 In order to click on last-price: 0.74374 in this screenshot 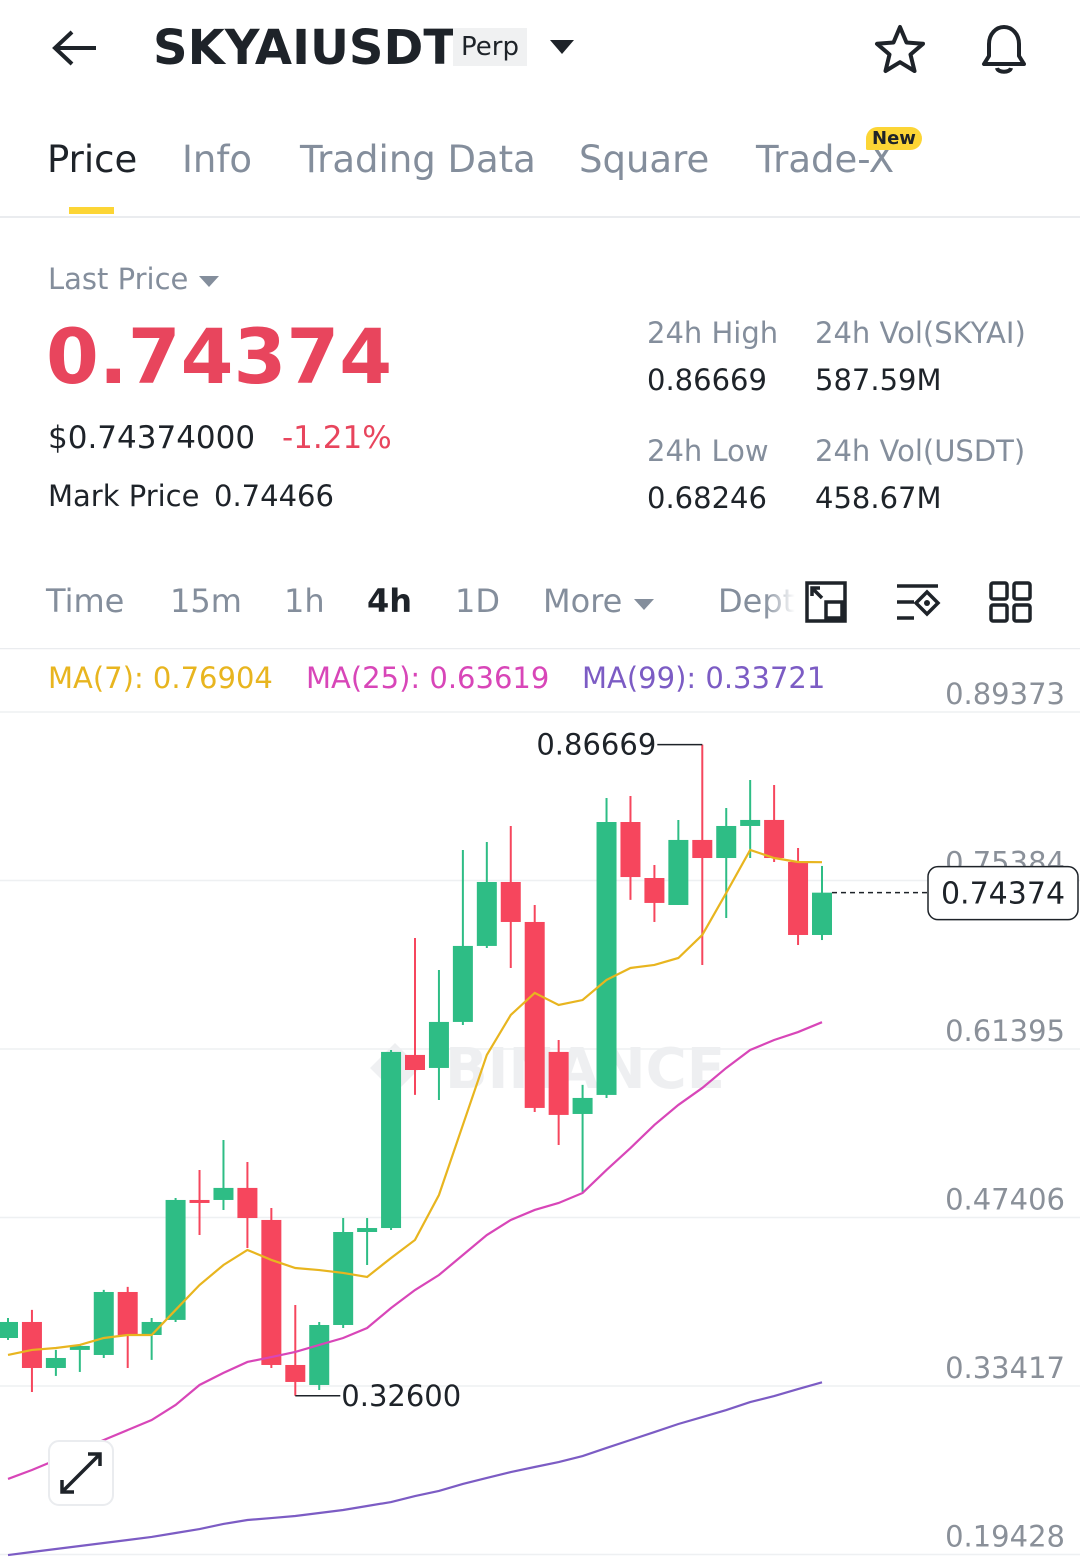, I will do `click(219, 356)`.